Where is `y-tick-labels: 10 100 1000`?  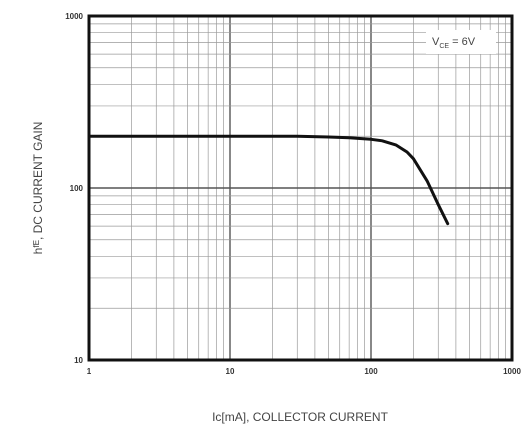
y-tick-labels: 10 100 1000 is located at coordinates (74, 188).